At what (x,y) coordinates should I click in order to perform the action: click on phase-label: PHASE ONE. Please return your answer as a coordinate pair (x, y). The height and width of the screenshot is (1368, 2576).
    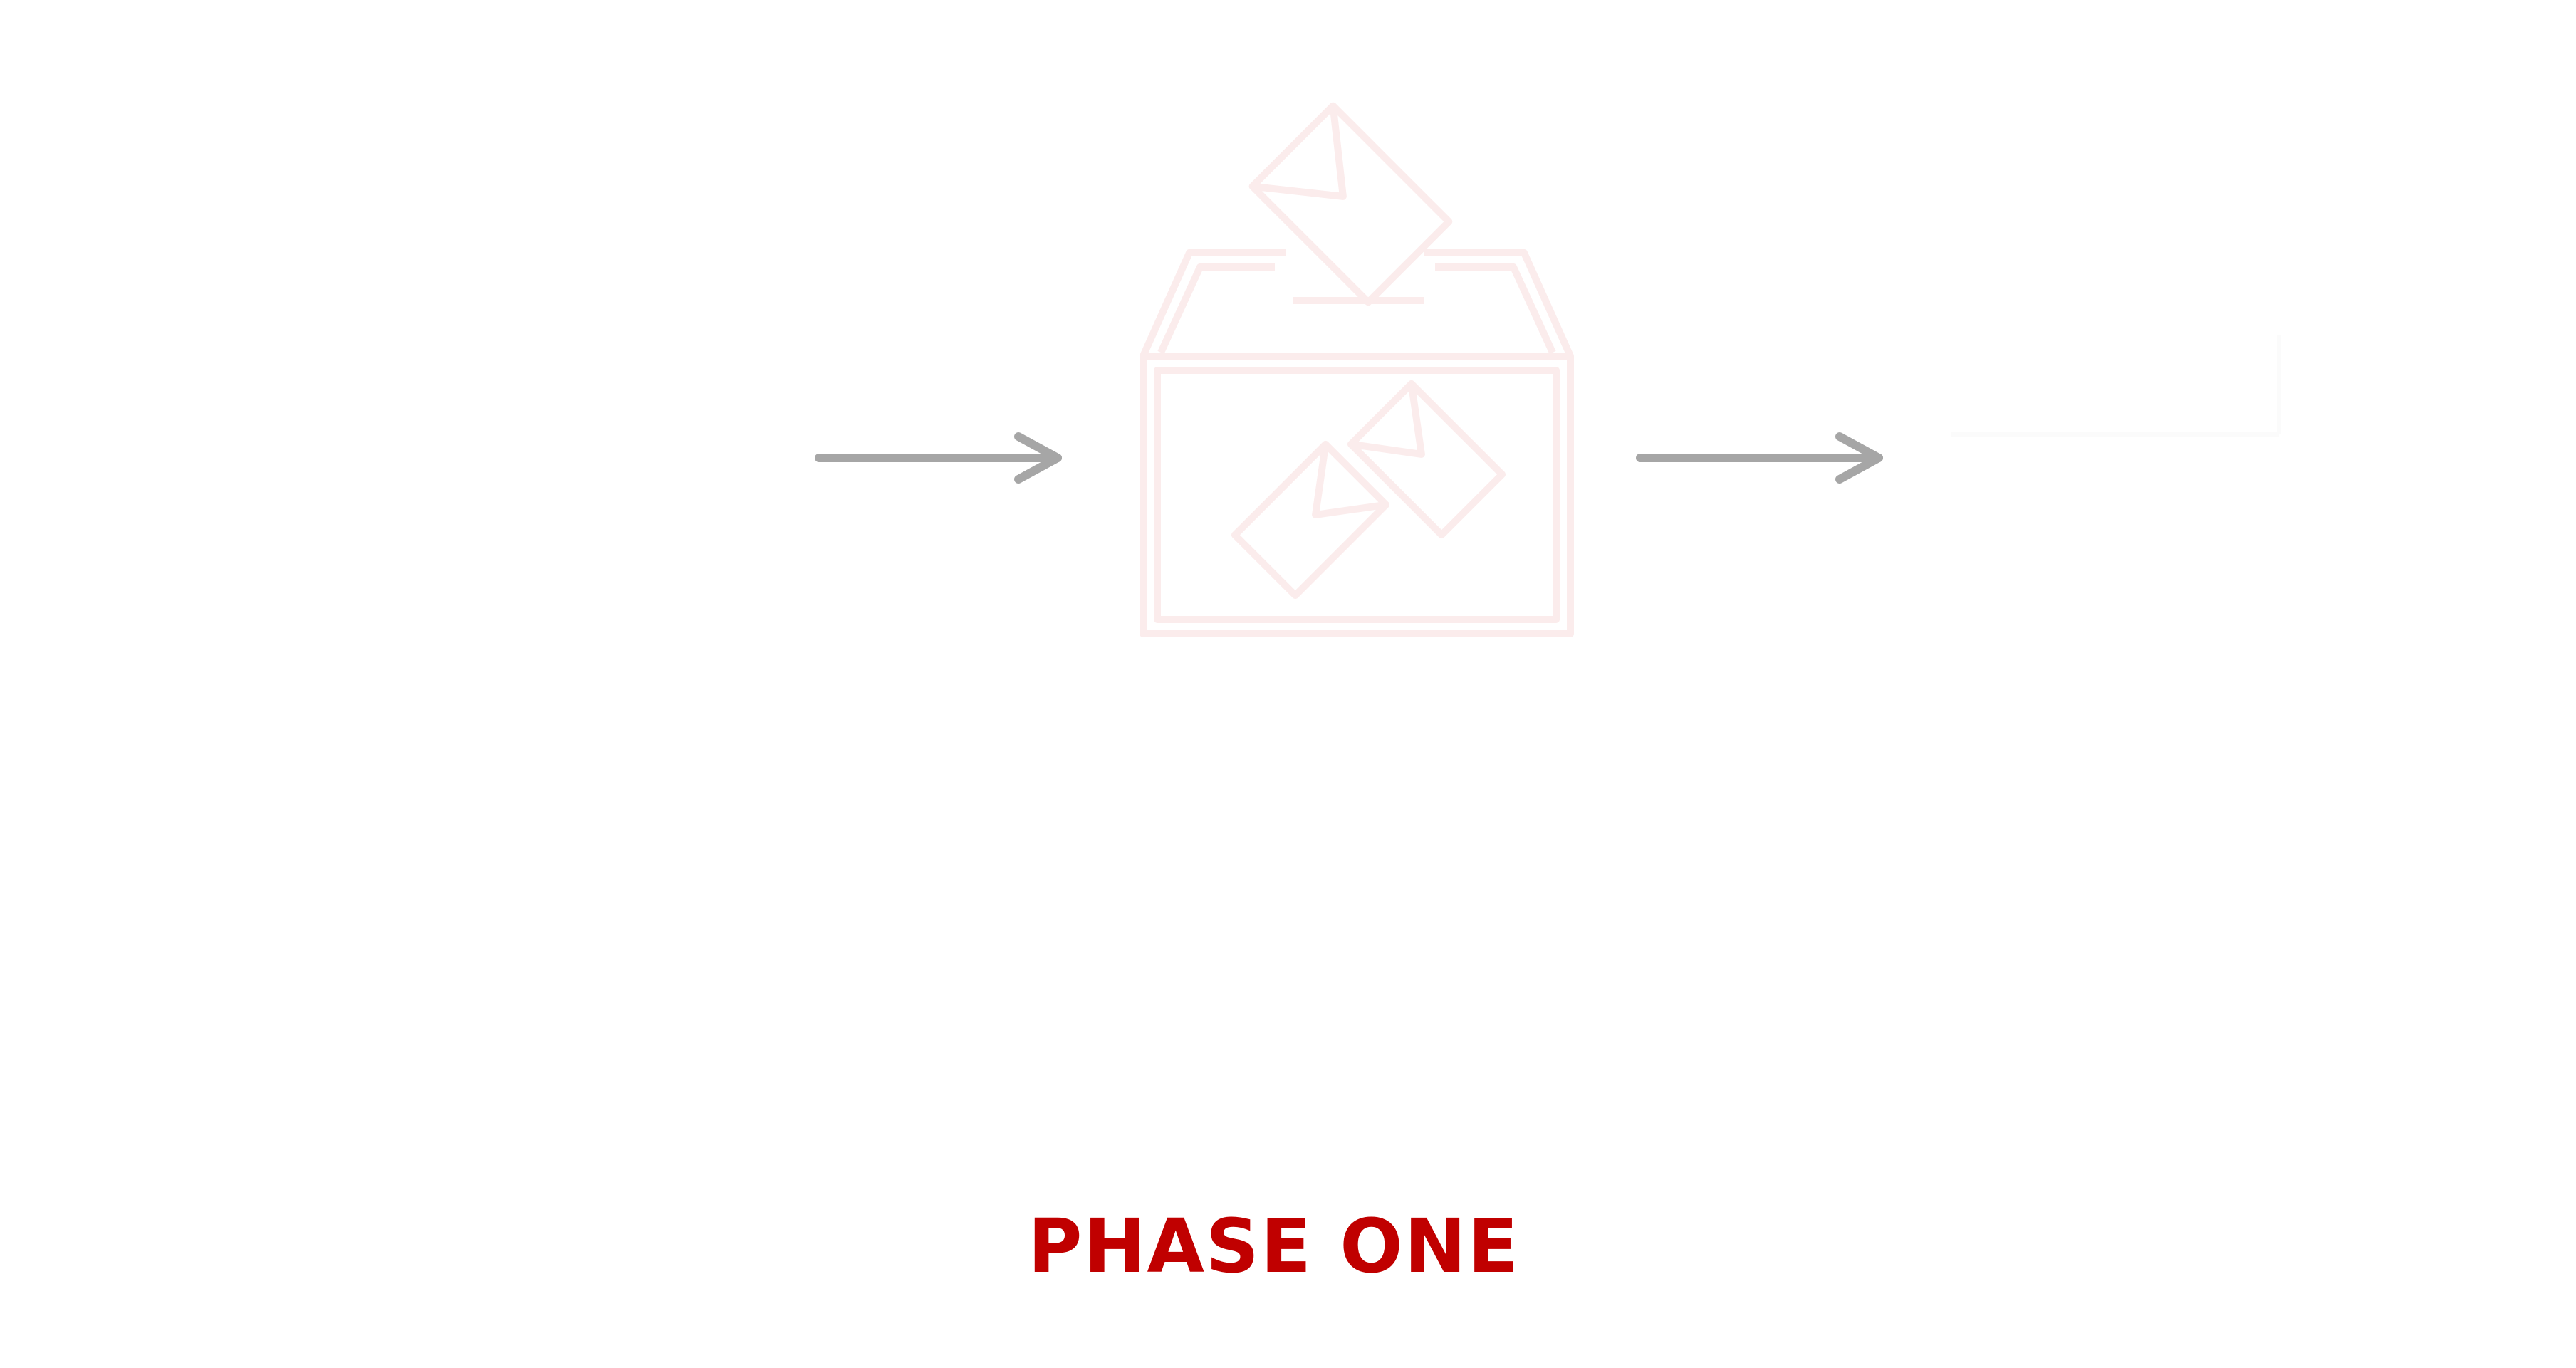
    Looking at the image, I should click on (1274, 1246).